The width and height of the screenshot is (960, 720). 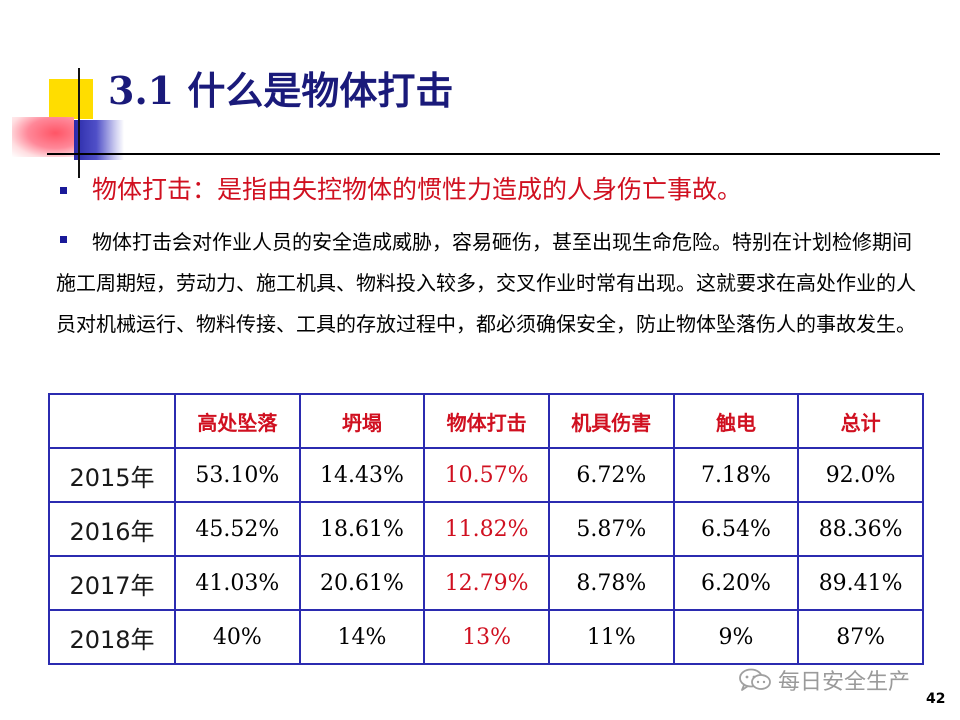 What do you see at coordinates (736, 583) in the screenshot?
I see `table-cell: 6.20%` at bounding box center [736, 583].